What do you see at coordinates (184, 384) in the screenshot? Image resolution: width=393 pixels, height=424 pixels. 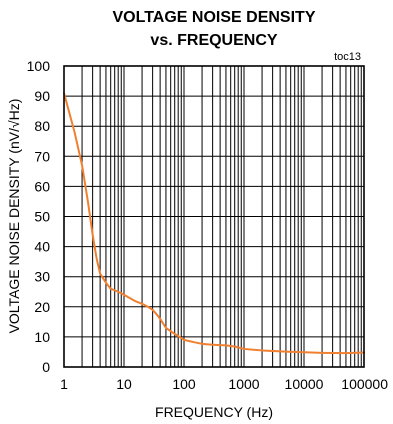 I see `x-tick-label: 100` at bounding box center [184, 384].